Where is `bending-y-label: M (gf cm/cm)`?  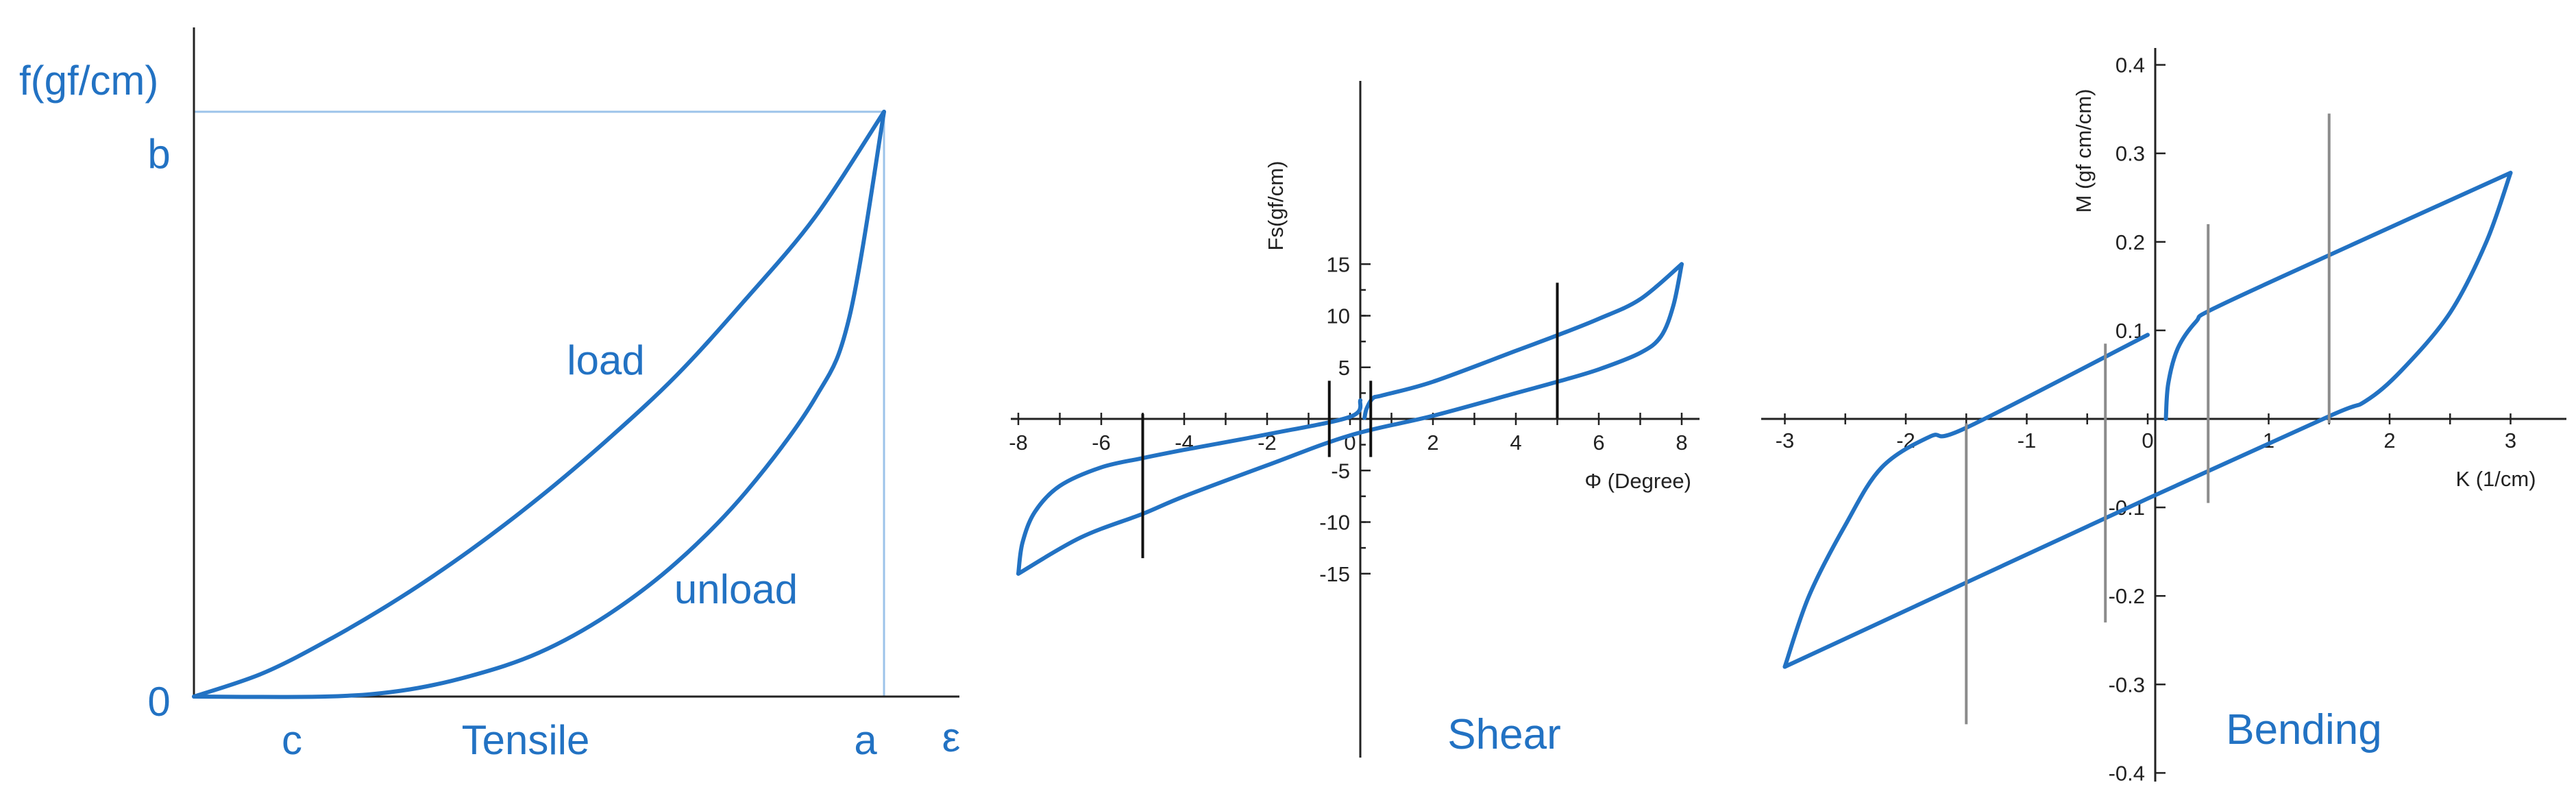
bending-y-label: M (gf cm/cm) is located at coordinates (2084, 151).